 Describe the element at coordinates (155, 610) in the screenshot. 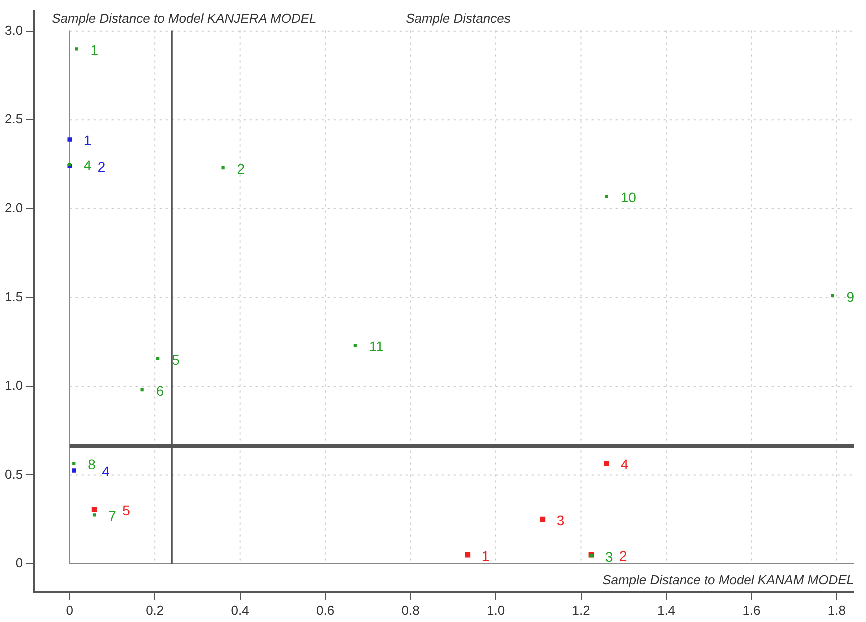

I see `x-tick-label: 0.2` at that location.